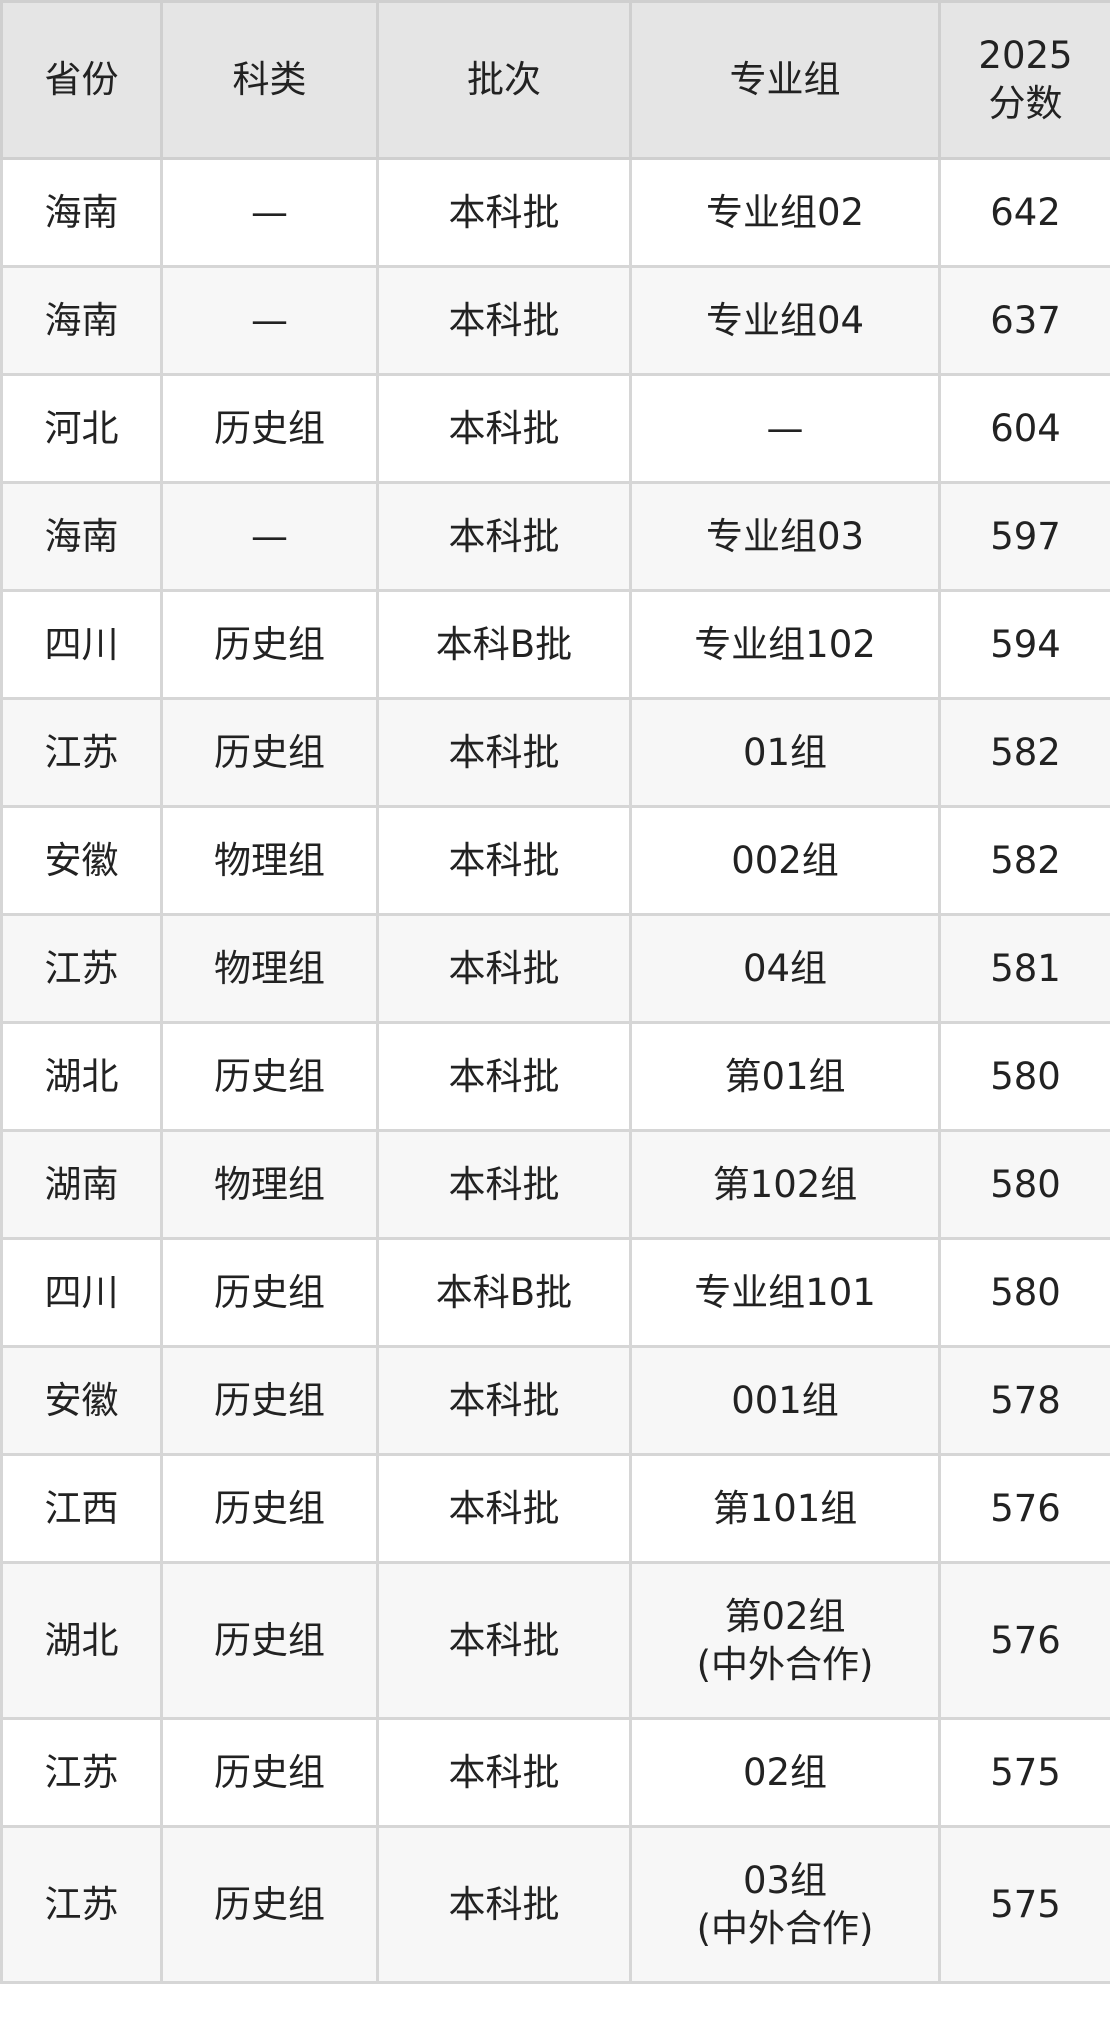 This screenshot has height=2034, width=1110. I want to click on table-row: 四川 历史组 本科B批 专业组101 580, so click(555, 1292).